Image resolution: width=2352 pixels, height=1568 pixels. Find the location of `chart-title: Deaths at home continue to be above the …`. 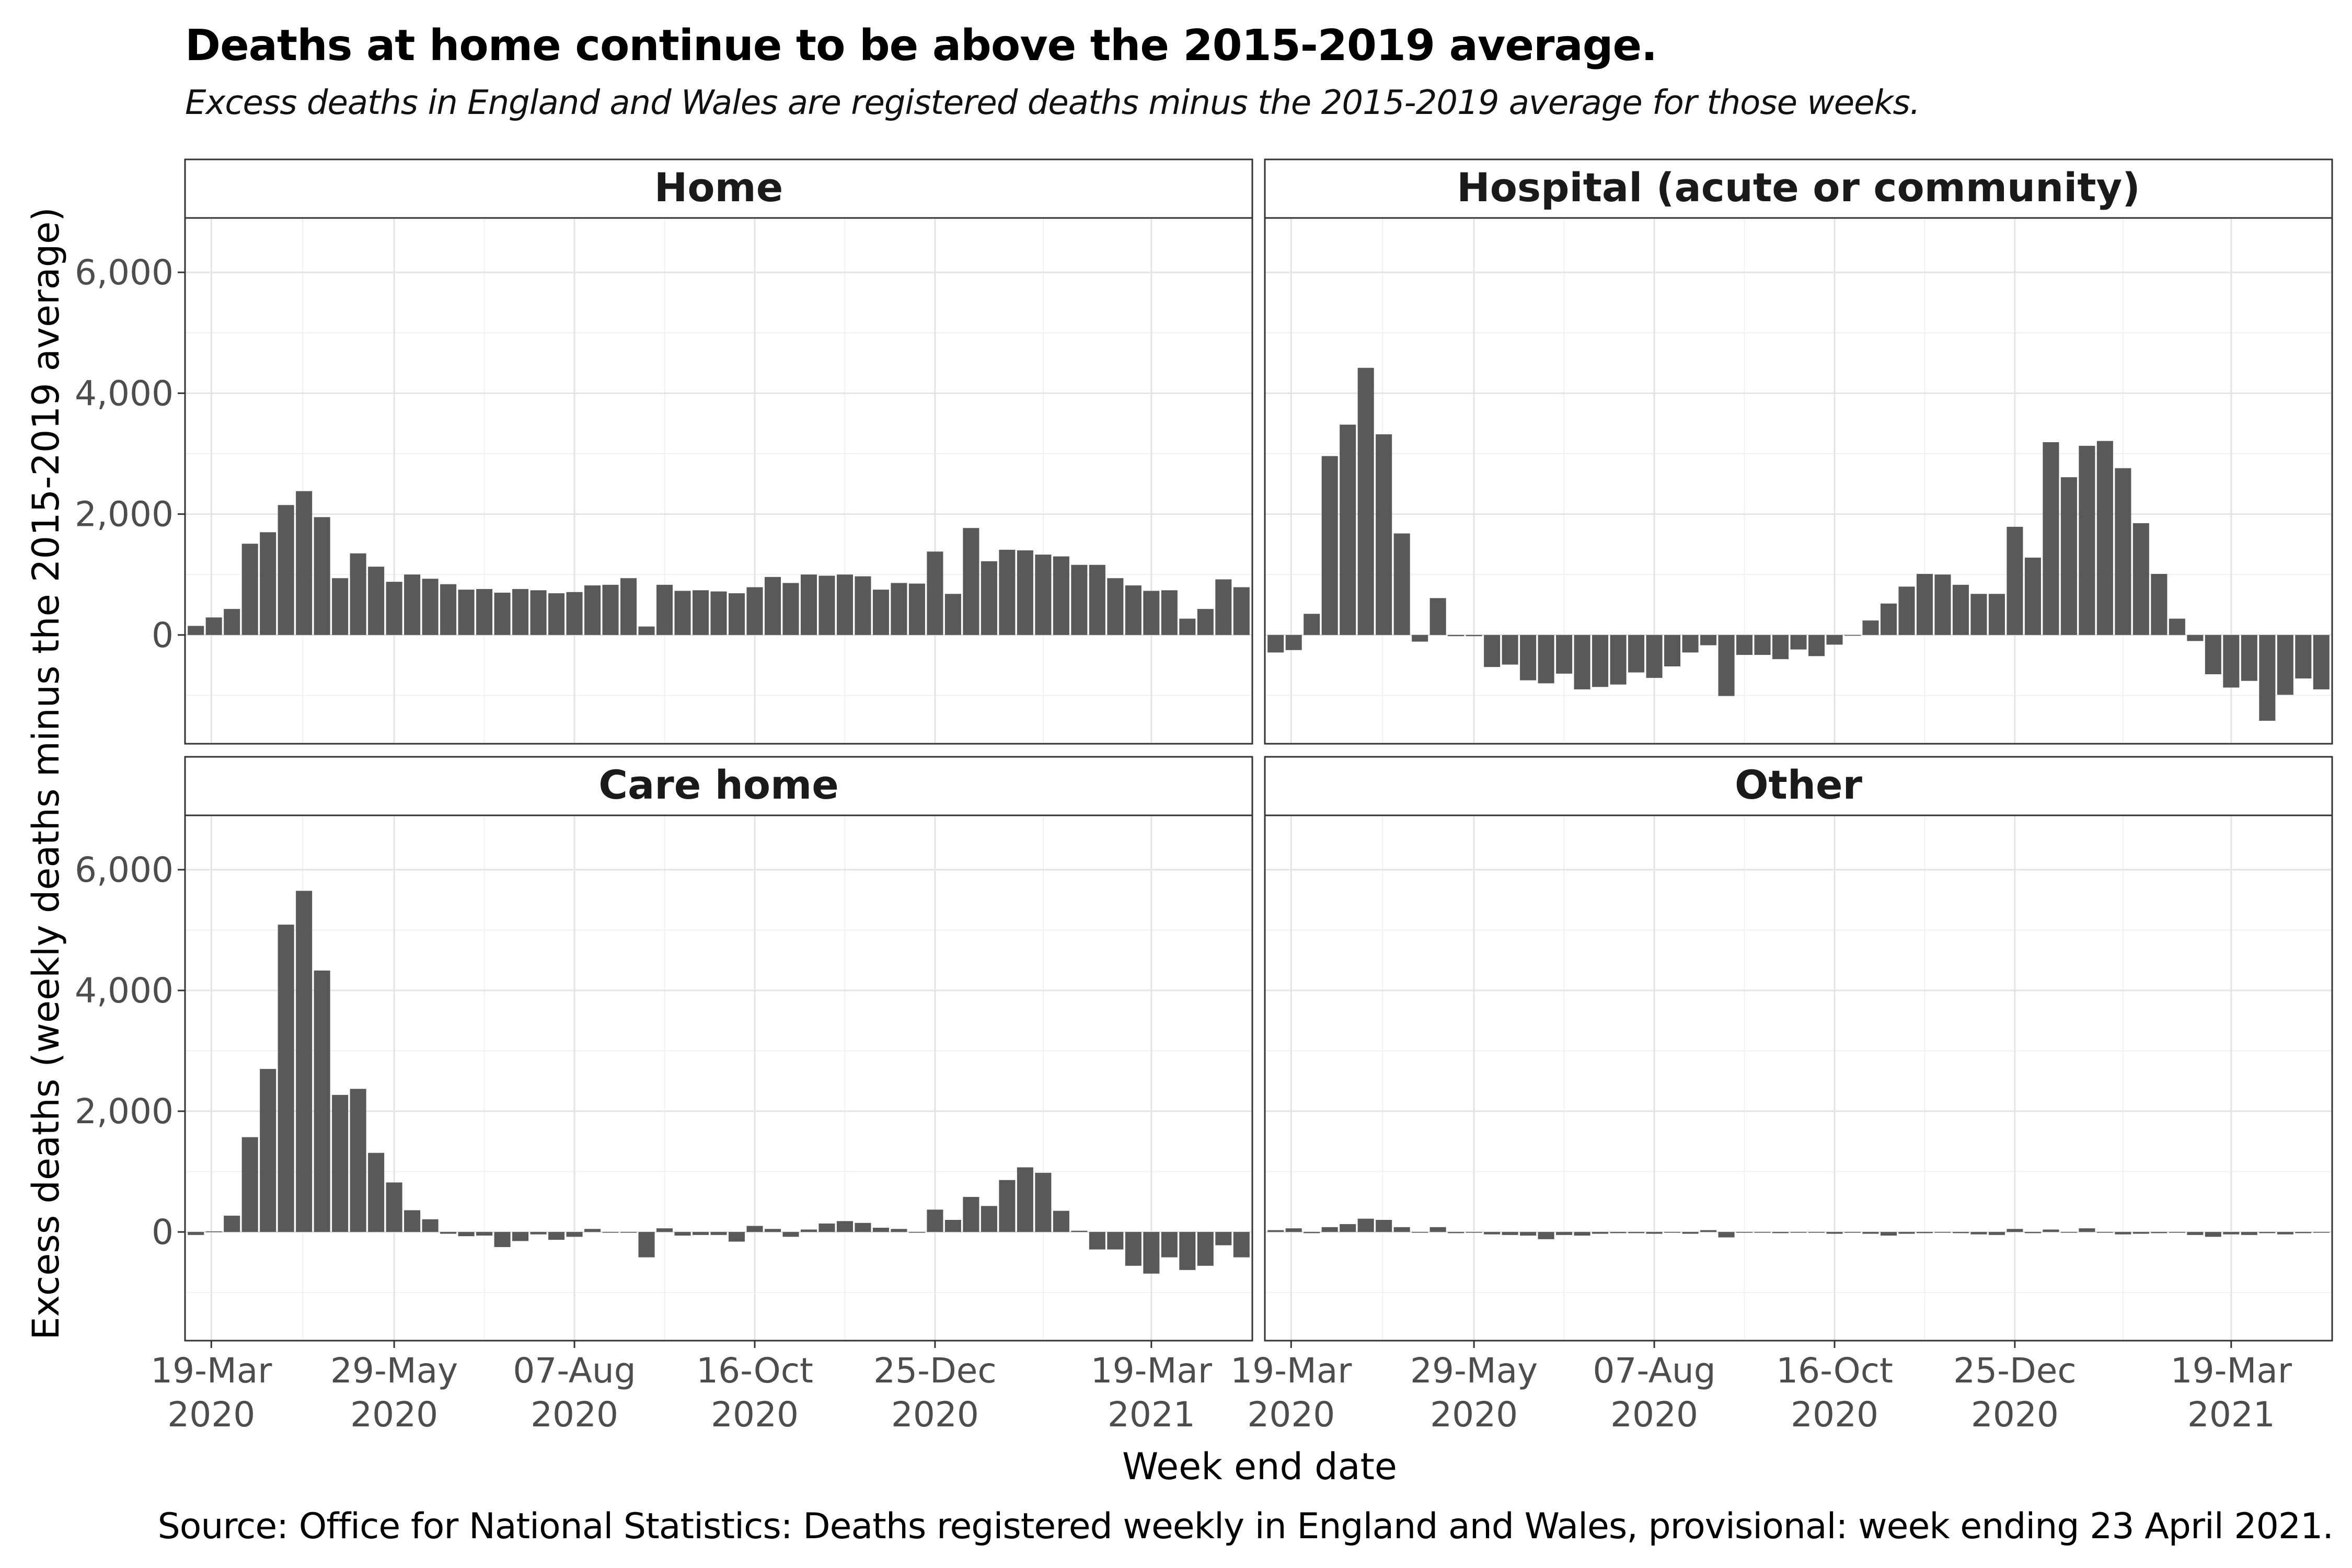

chart-title: Deaths at home continue to be above the … is located at coordinates (921, 46).